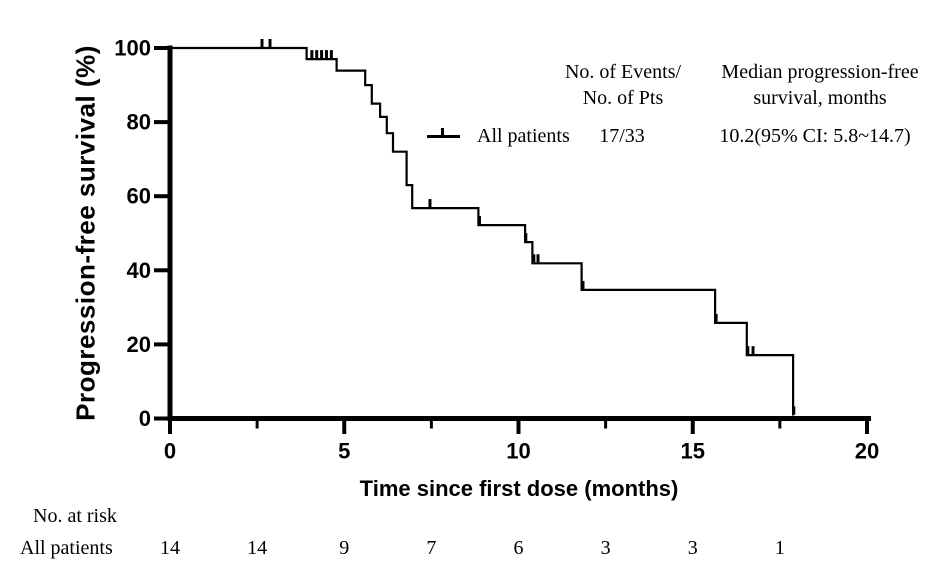 Image resolution: width=931 pixels, height=586 pixels. I want to click on median-column-header: Median progression-free survival, months, so click(819, 85).